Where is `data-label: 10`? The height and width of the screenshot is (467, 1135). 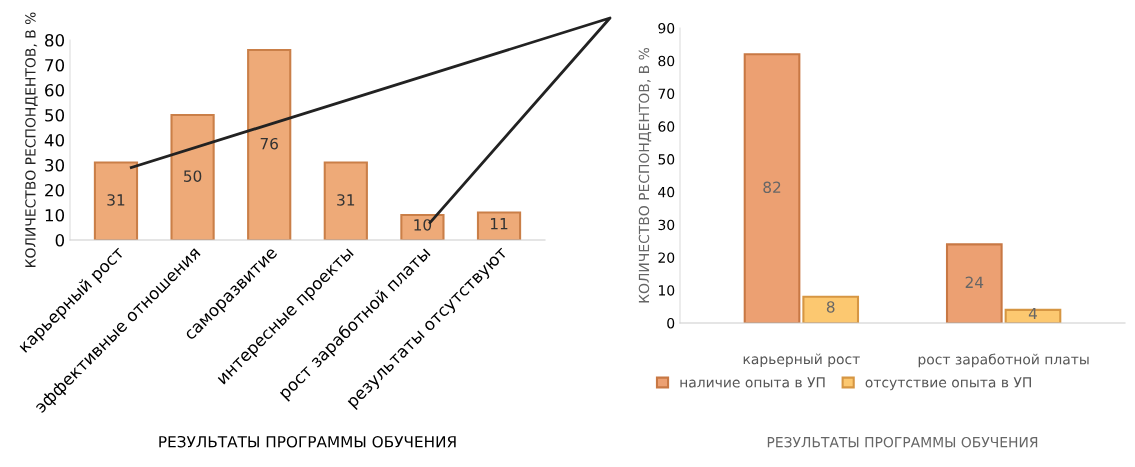
data-label: 10 is located at coordinates (423, 225).